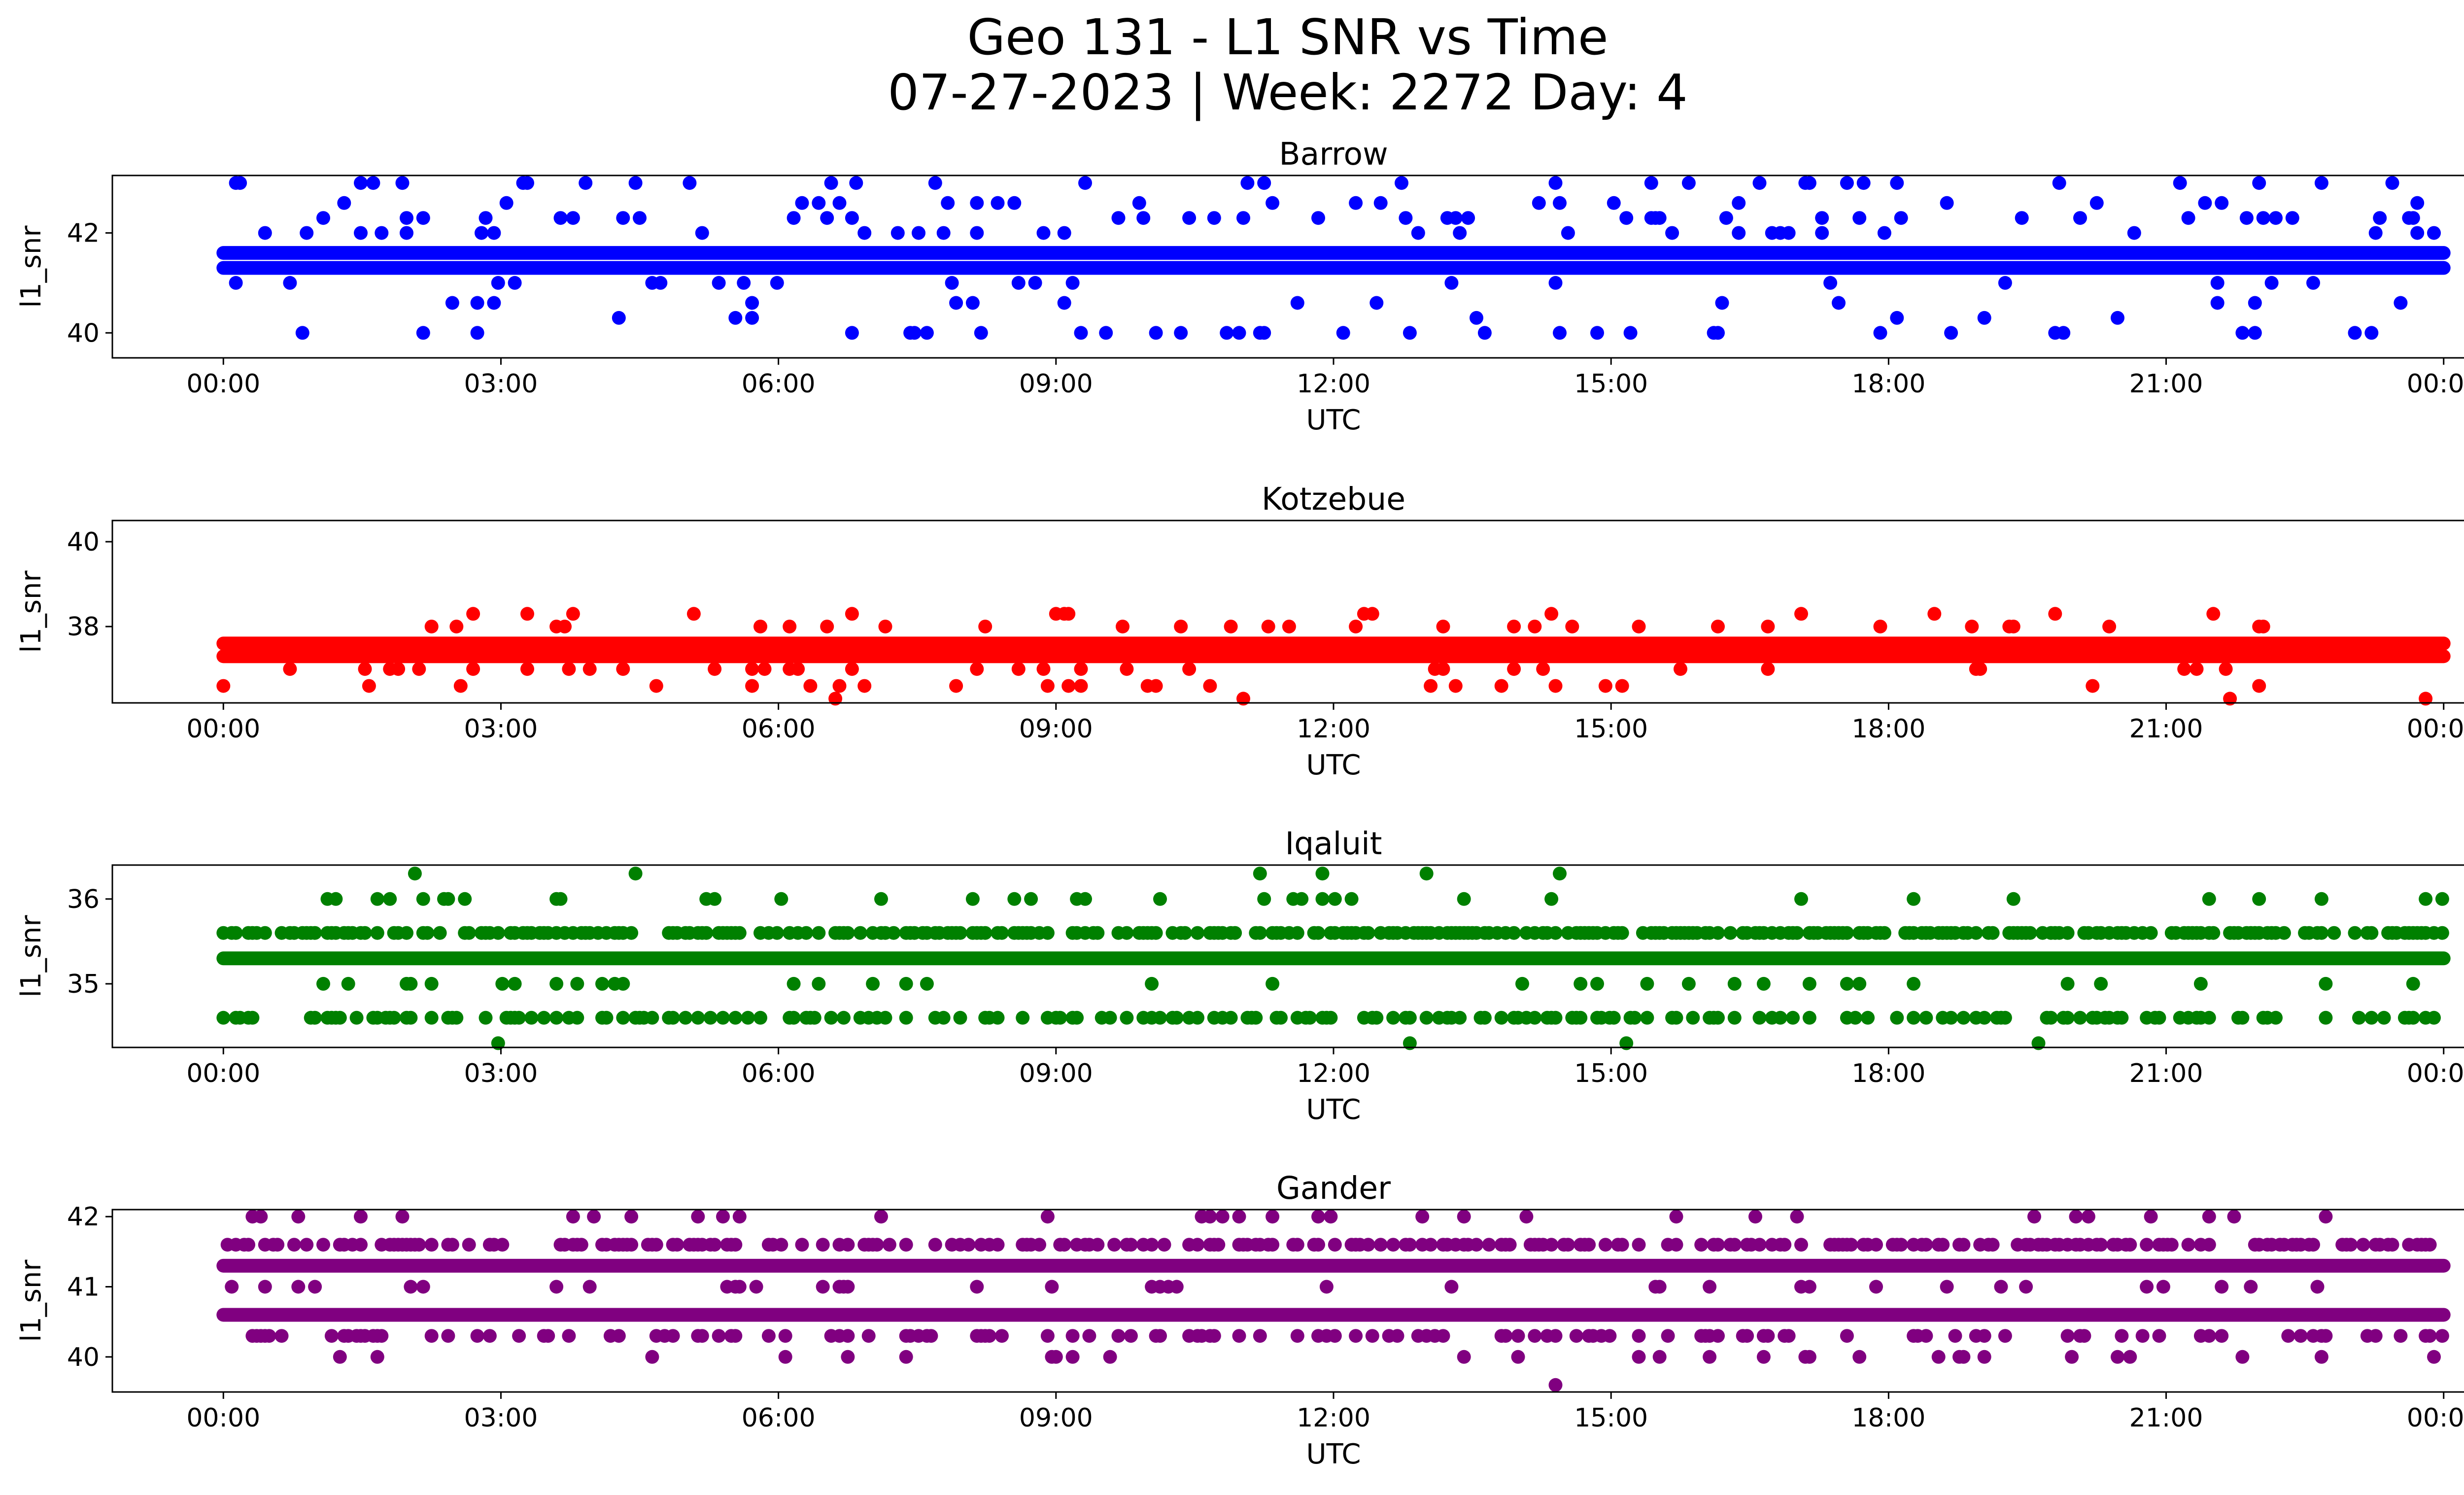 This screenshot has width=2464, height=1495. Describe the element at coordinates (1888, 384) in the screenshot. I see `x-tick-label: 18:00` at that location.